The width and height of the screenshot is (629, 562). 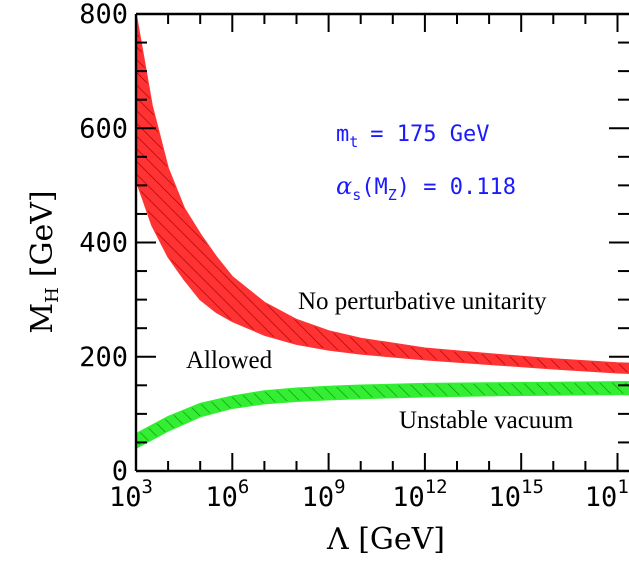 What do you see at coordinates (419, 494) in the screenshot?
I see `x-tick-label: 10¹²` at bounding box center [419, 494].